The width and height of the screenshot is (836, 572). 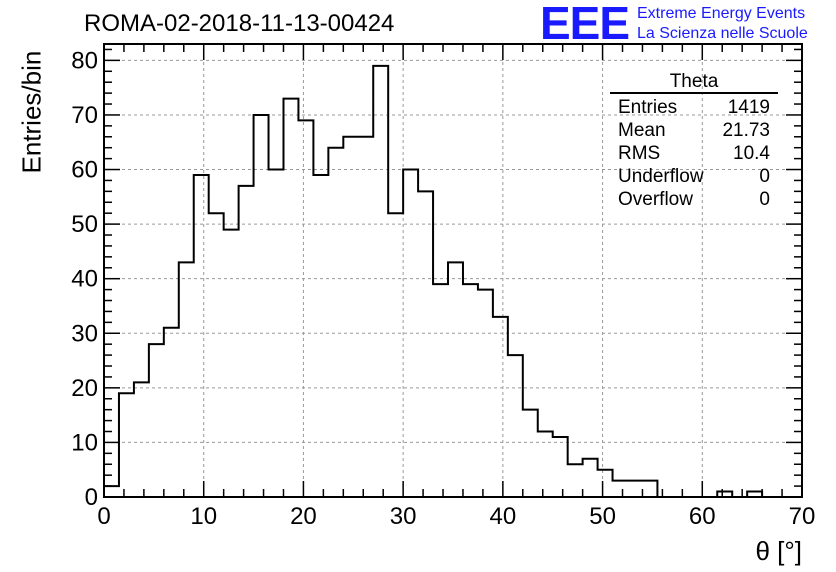 What do you see at coordinates (661, 176) in the screenshot?
I see `stats-label: Underflow` at bounding box center [661, 176].